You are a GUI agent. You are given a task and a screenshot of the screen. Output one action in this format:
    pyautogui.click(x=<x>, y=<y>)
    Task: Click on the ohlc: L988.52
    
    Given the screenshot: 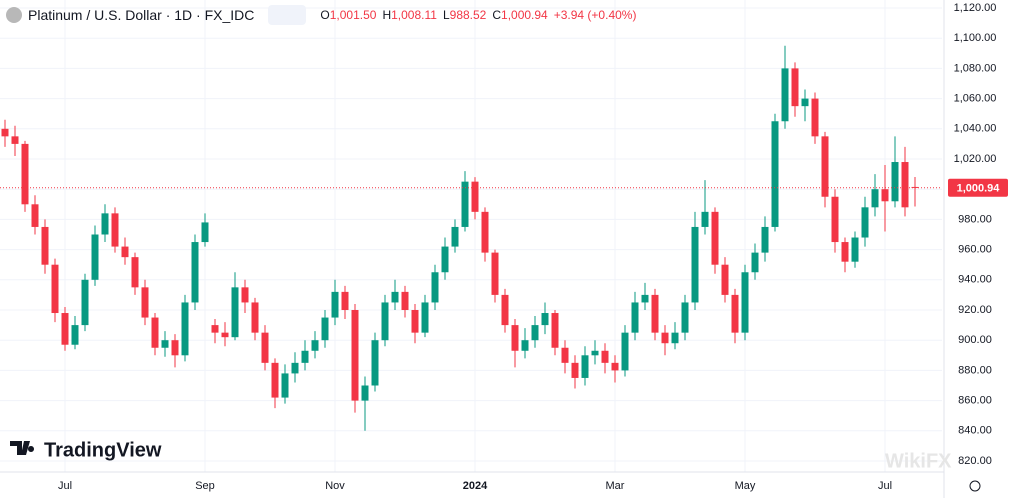 What is the action you would take?
    pyautogui.click(x=464, y=15)
    